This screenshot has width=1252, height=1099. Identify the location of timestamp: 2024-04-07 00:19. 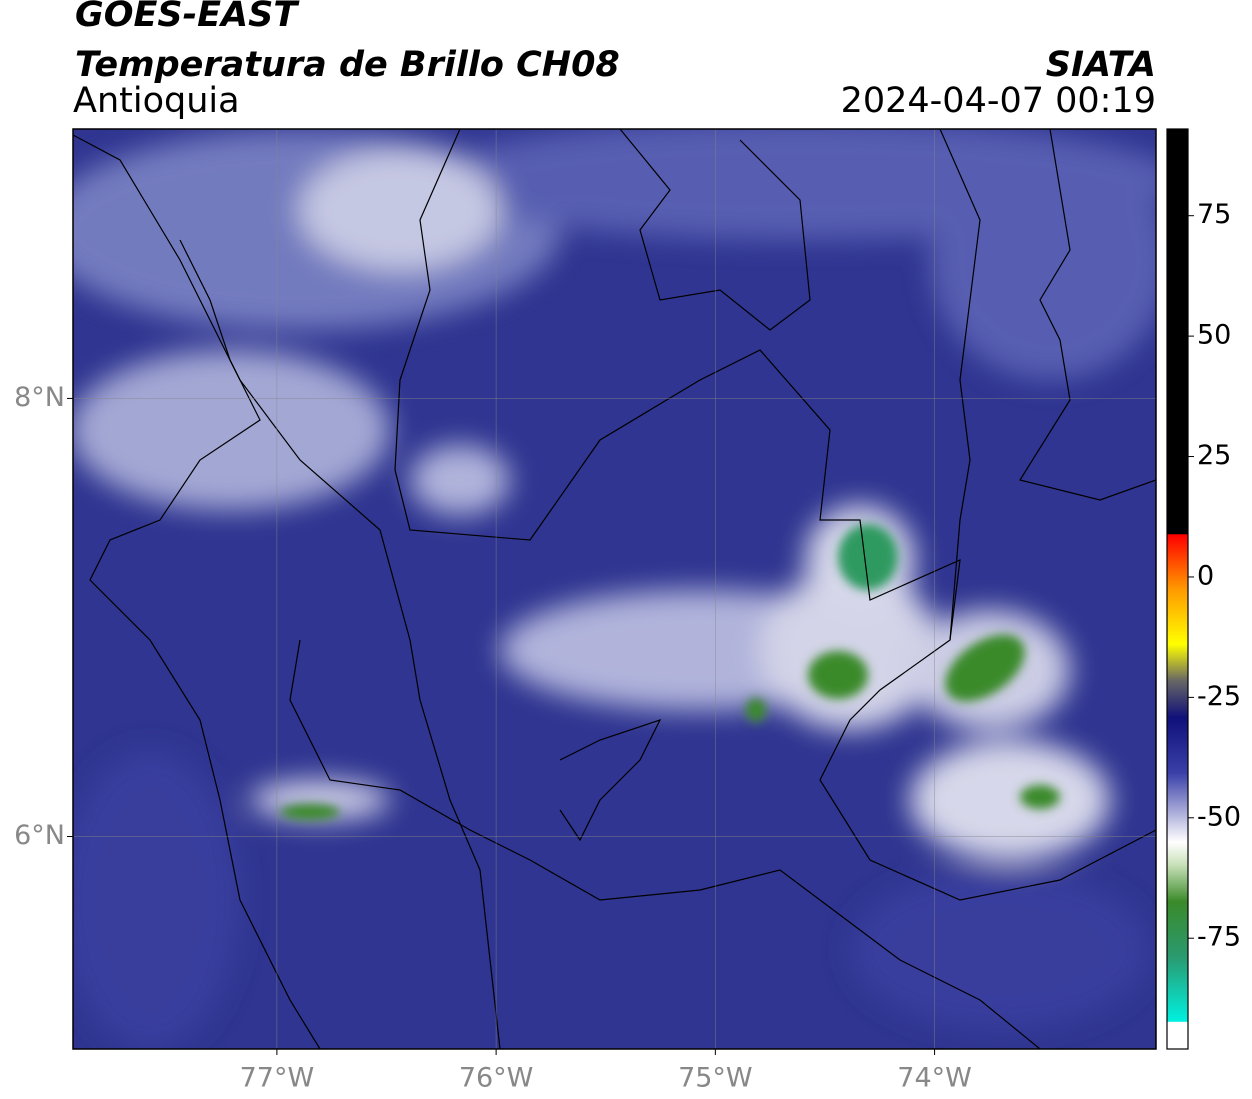
(998, 101).